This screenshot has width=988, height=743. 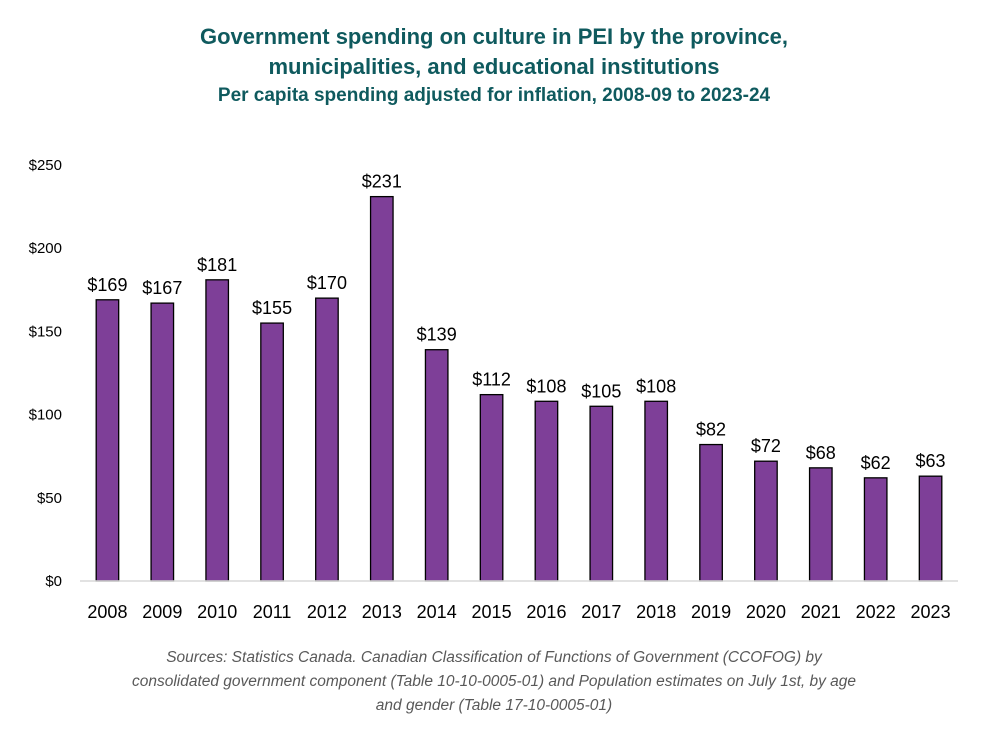 What do you see at coordinates (820, 524) in the screenshot?
I see `bar-2021` at bounding box center [820, 524].